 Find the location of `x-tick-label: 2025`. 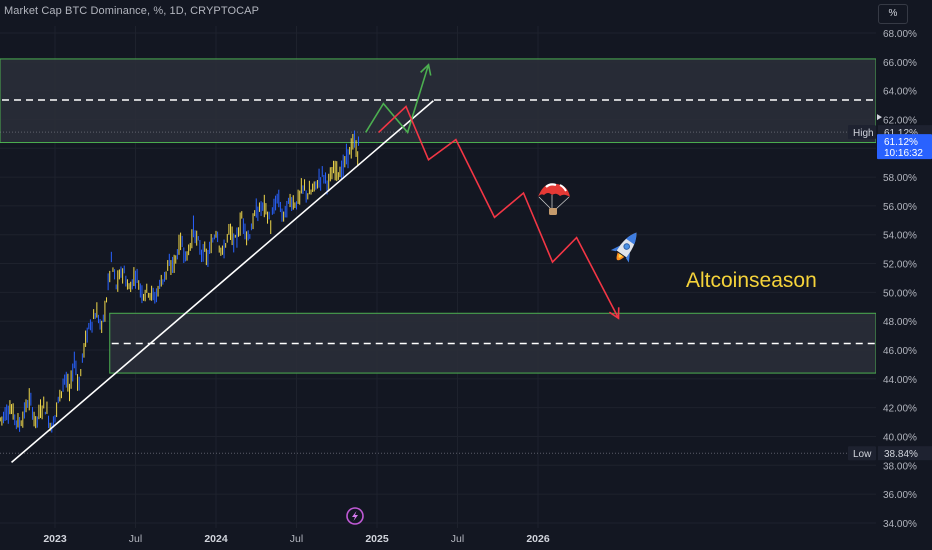

x-tick-label: 2025 is located at coordinates (377, 539).